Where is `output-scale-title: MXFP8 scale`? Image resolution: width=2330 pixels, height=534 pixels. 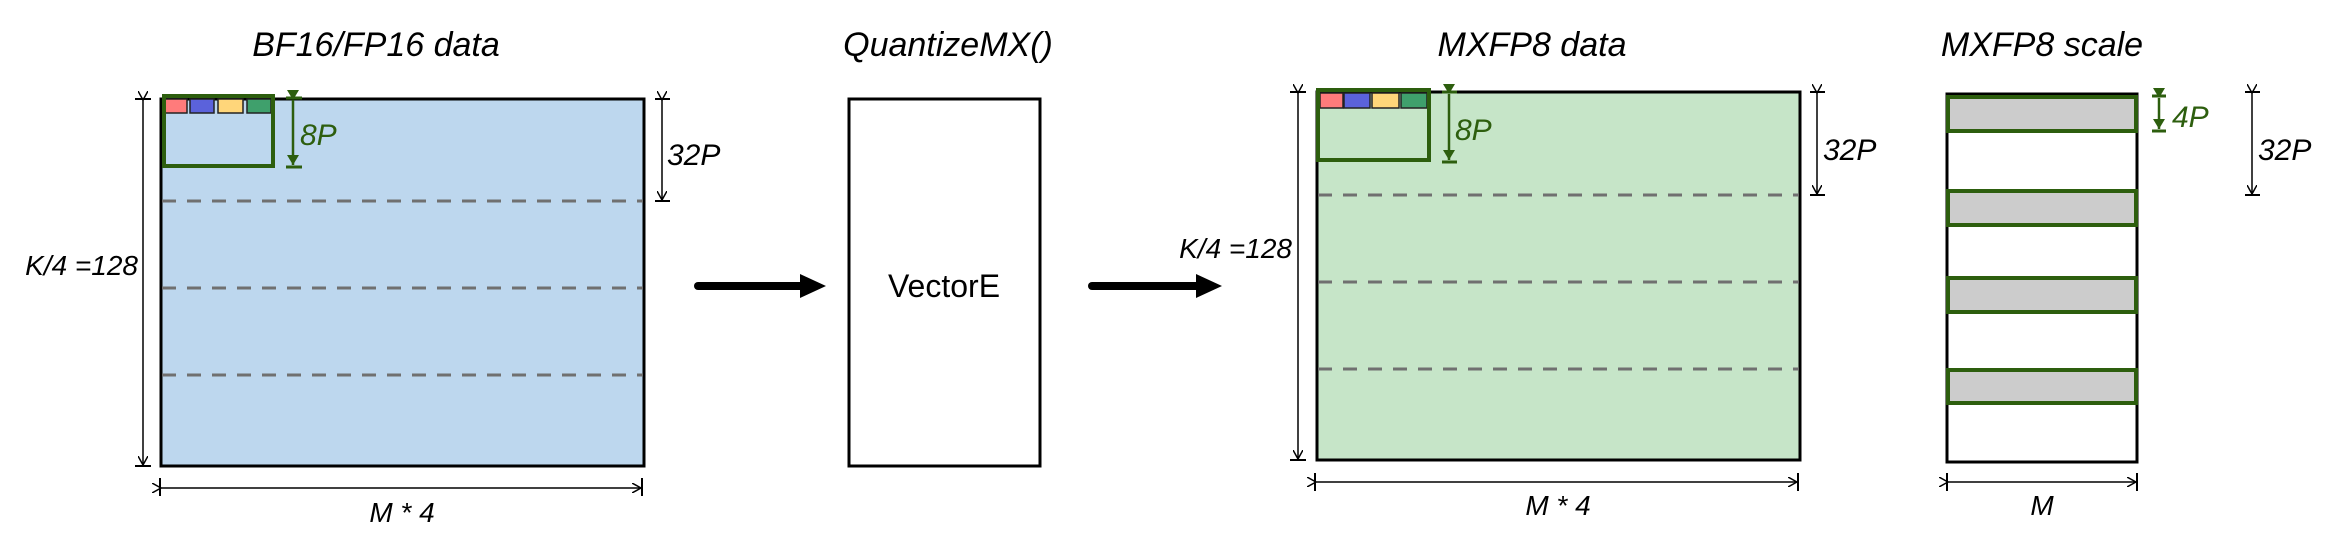 output-scale-title: MXFP8 scale is located at coordinates (2042, 45).